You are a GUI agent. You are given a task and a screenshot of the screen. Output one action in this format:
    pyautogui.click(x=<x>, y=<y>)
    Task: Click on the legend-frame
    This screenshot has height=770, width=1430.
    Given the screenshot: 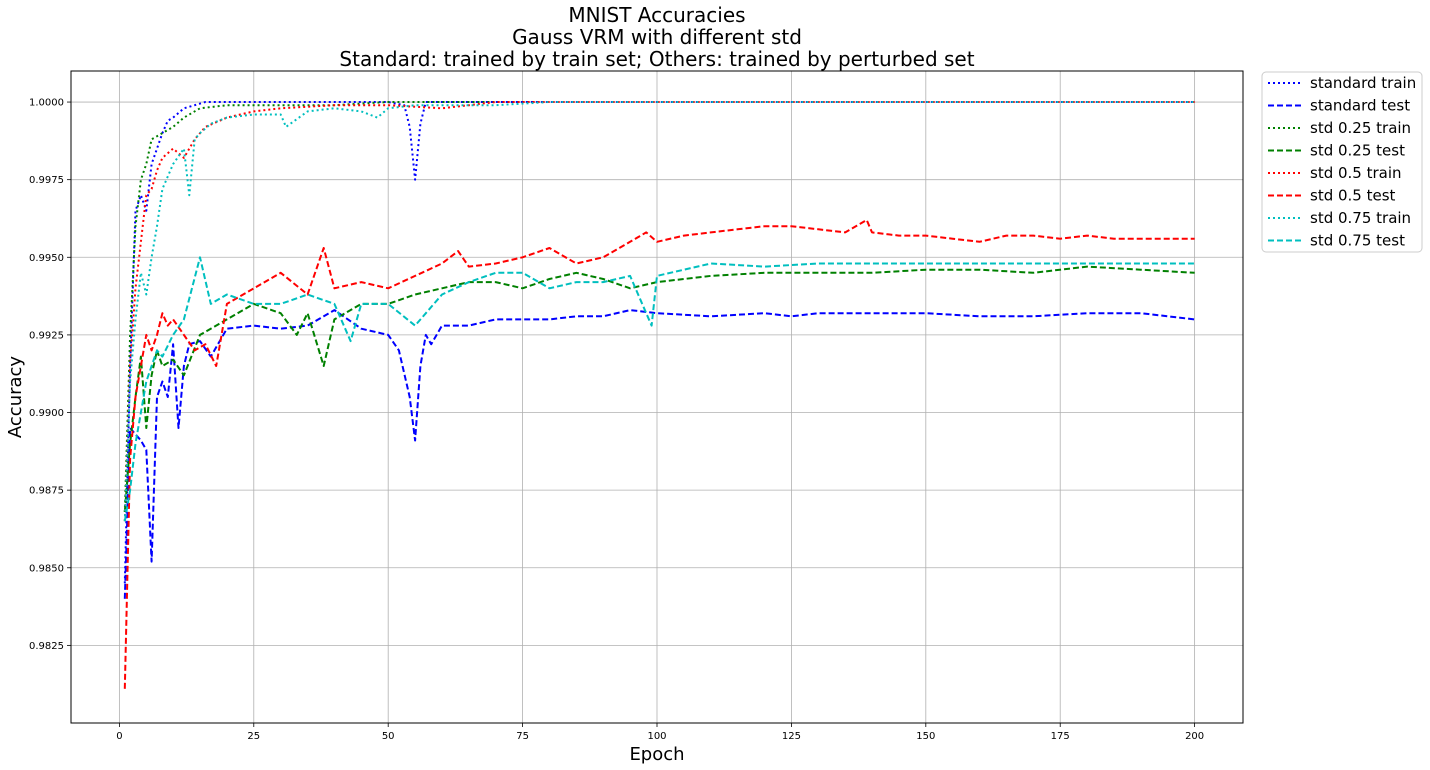 What is the action you would take?
    pyautogui.click(x=1342, y=162)
    